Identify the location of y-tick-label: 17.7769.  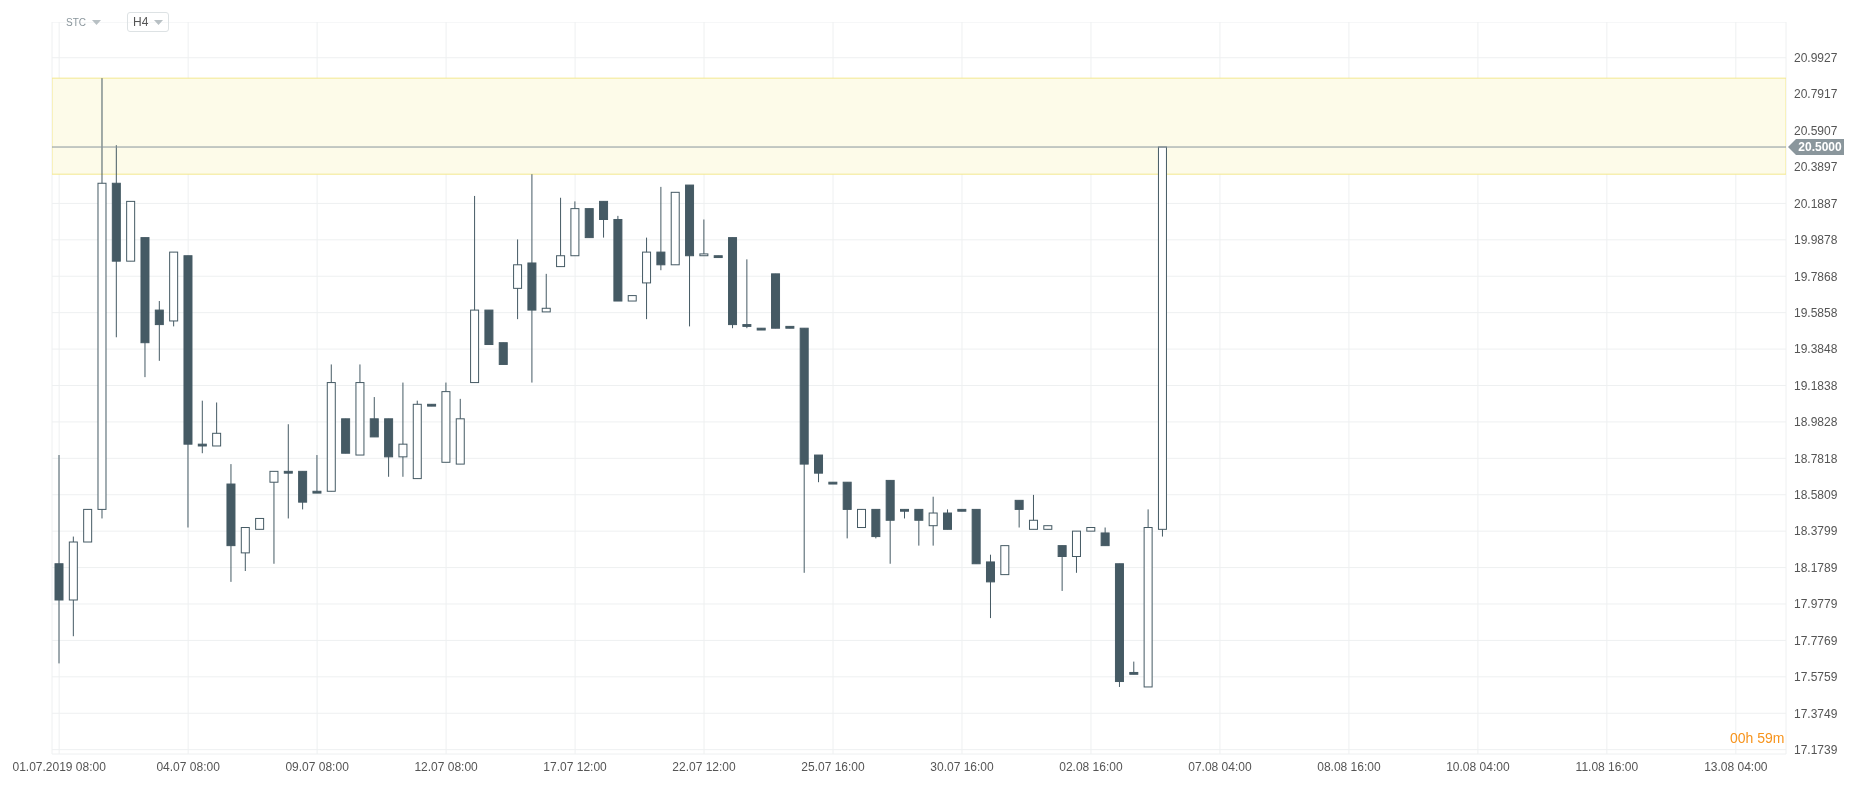
(1816, 640).